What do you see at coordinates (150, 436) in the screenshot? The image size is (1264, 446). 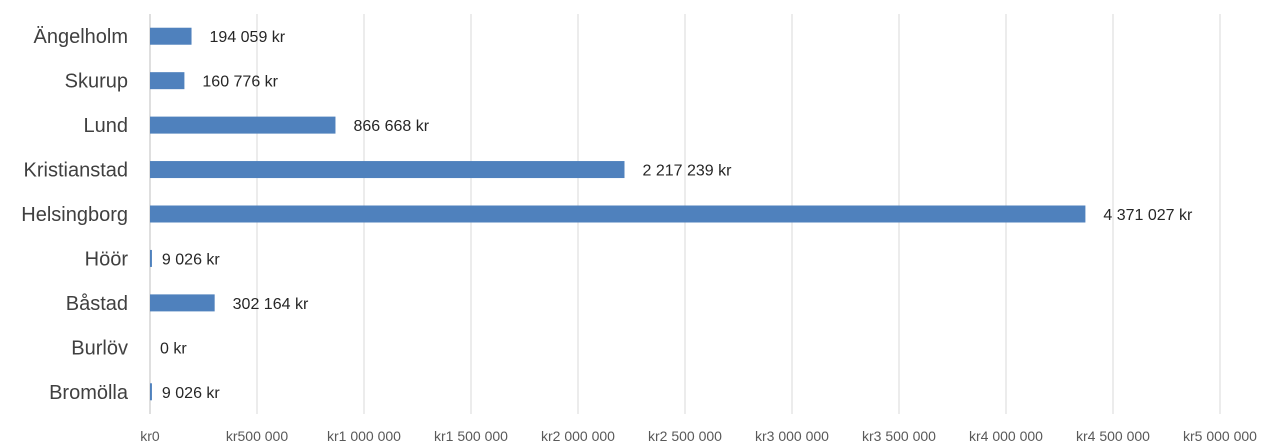 I see `x-tick-label: kr0` at bounding box center [150, 436].